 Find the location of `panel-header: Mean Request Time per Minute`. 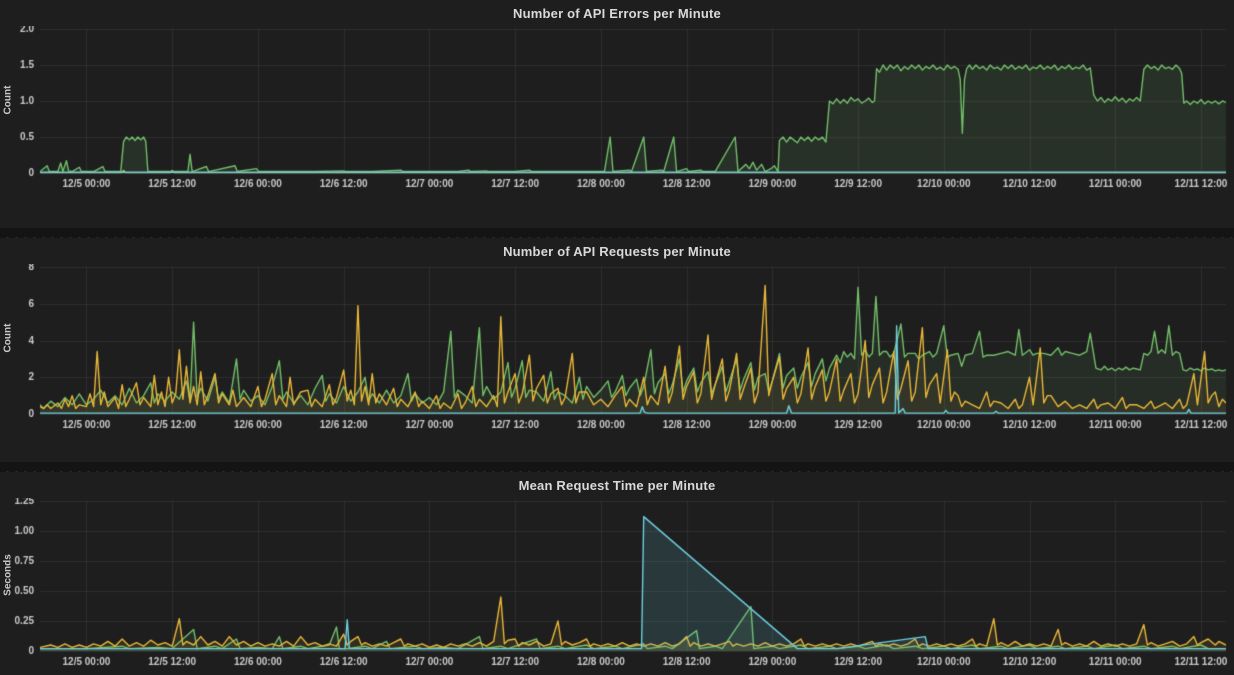

panel-header: Mean Request Time per Minute is located at coordinates (617, 485).